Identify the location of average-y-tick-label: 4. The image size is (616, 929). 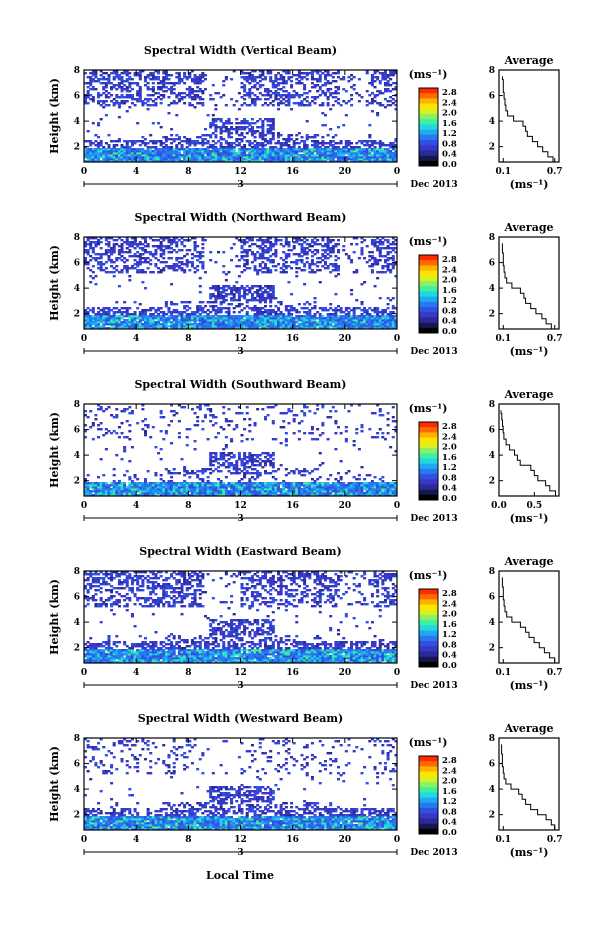
(492, 623).